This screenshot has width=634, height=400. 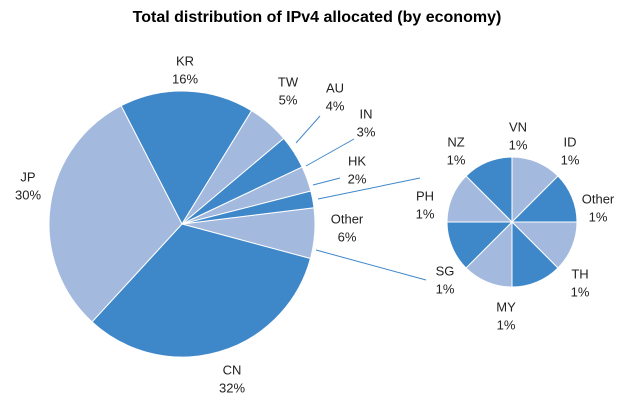 What do you see at coordinates (185, 78) in the screenshot?
I see `slice-value-label: 16%` at bounding box center [185, 78].